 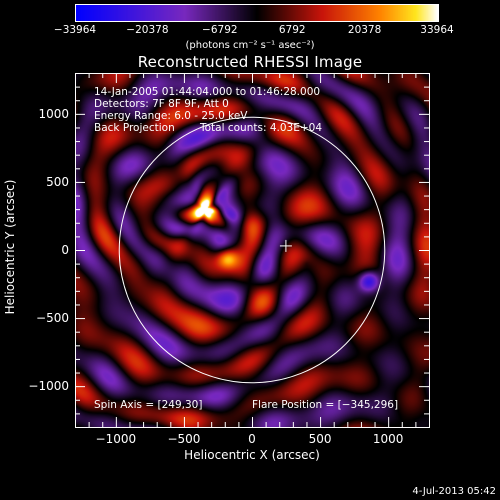 What do you see at coordinates (10, 247) in the screenshot?
I see `y-axis-label: Heliocentric Y (arcsec)` at bounding box center [10, 247].